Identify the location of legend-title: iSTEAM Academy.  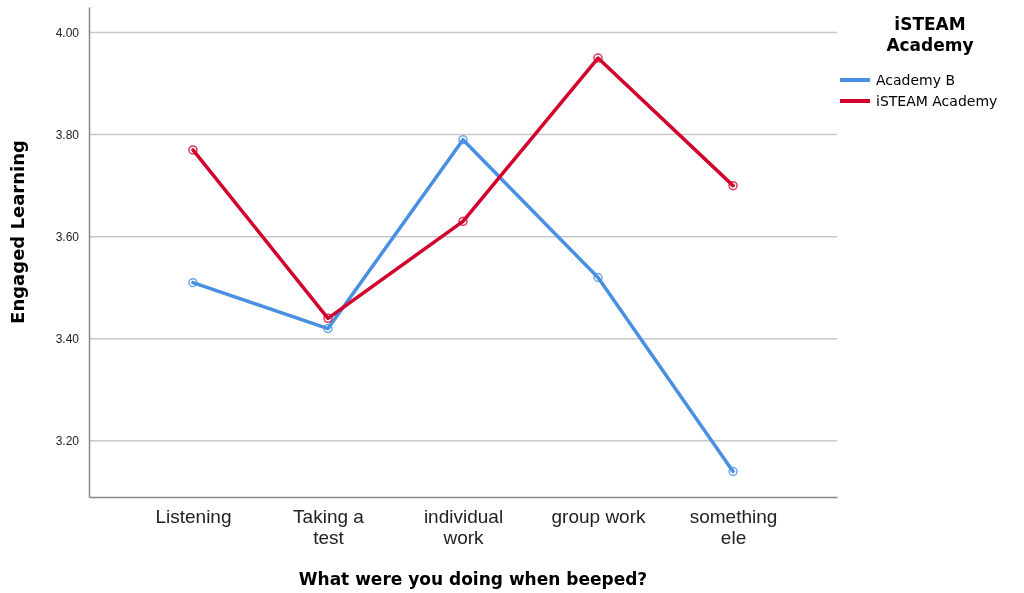
(930, 34).